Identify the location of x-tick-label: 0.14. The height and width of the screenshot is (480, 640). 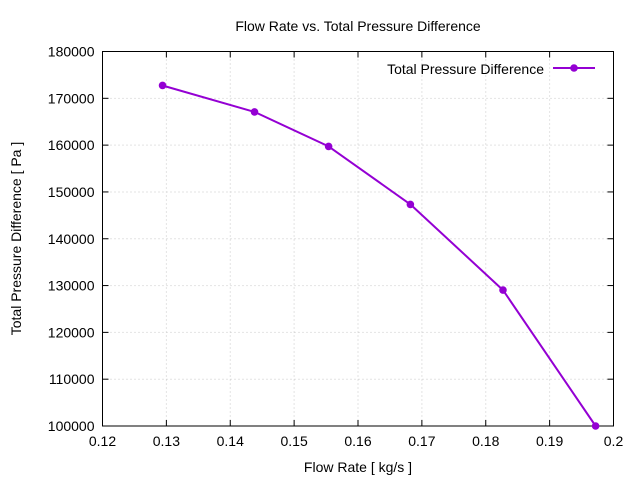
(230, 441).